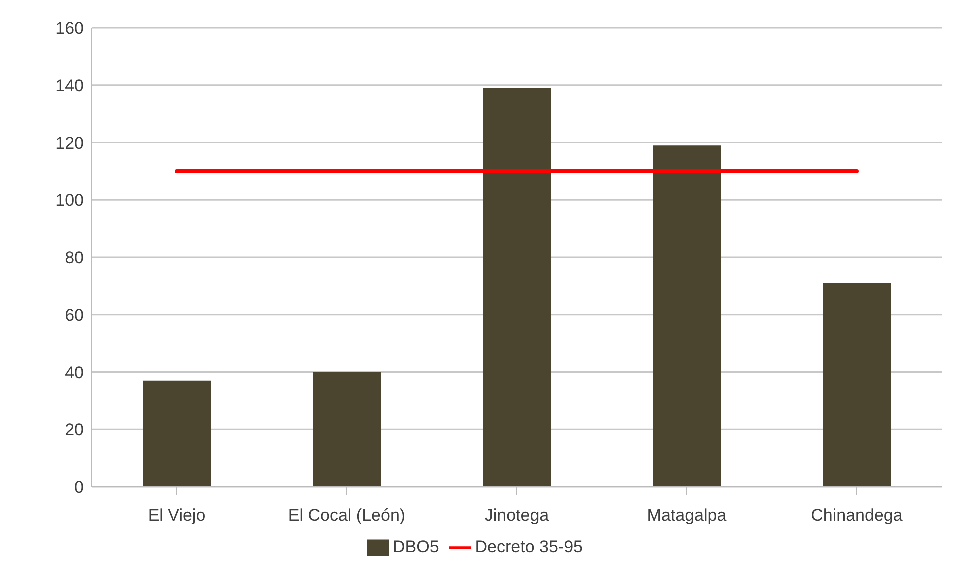 The height and width of the screenshot is (577, 962). What do you see at coordinates (74, 315) in the screenshot?
I see `y-tick-label: 60` at bounding box center [74, 315].